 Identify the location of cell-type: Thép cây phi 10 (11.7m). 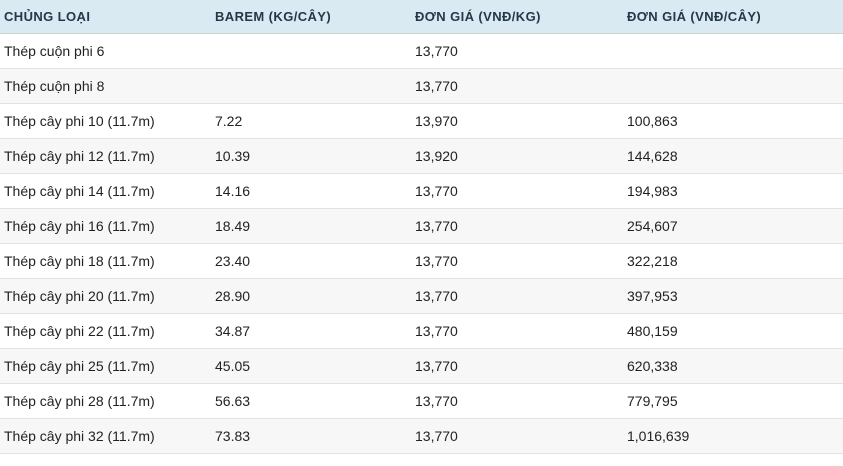
(105, 121).